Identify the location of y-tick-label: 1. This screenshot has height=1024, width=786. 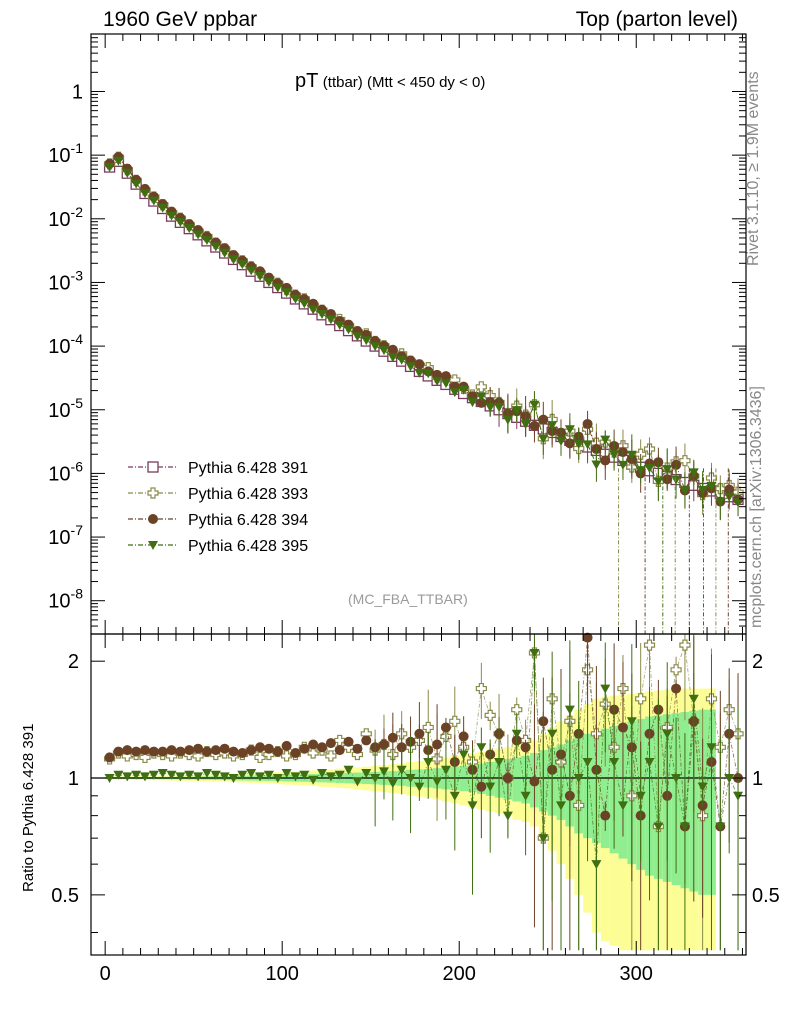
(77, 92).